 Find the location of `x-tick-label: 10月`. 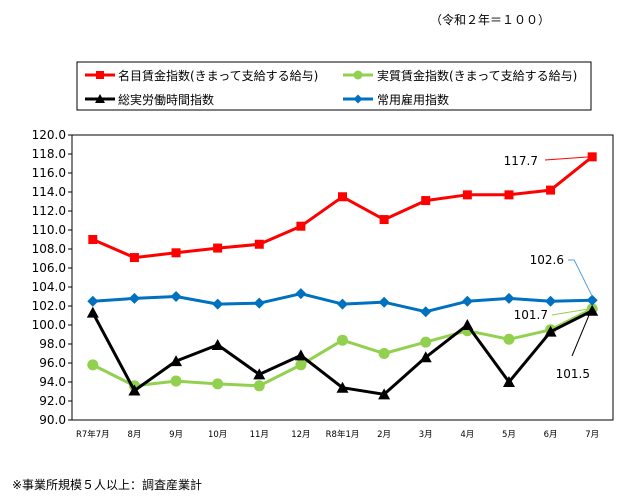

x-tick-label: 10月 is located at coordinates (217, 435).